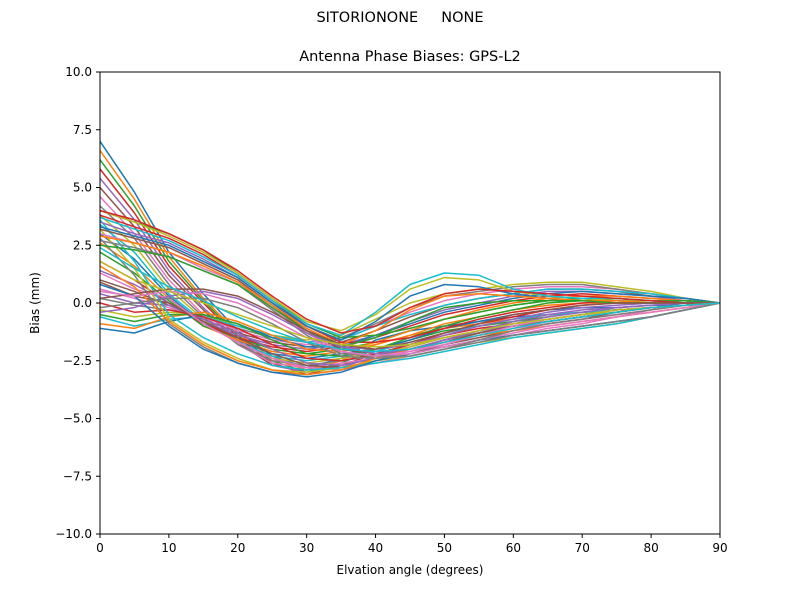 The image size is (800, 600). Describe the element at coordinates (412, 544) in the screenshot. I see `x-axis: 0 10 20 30 40 50 60 70 80 90` at that location.